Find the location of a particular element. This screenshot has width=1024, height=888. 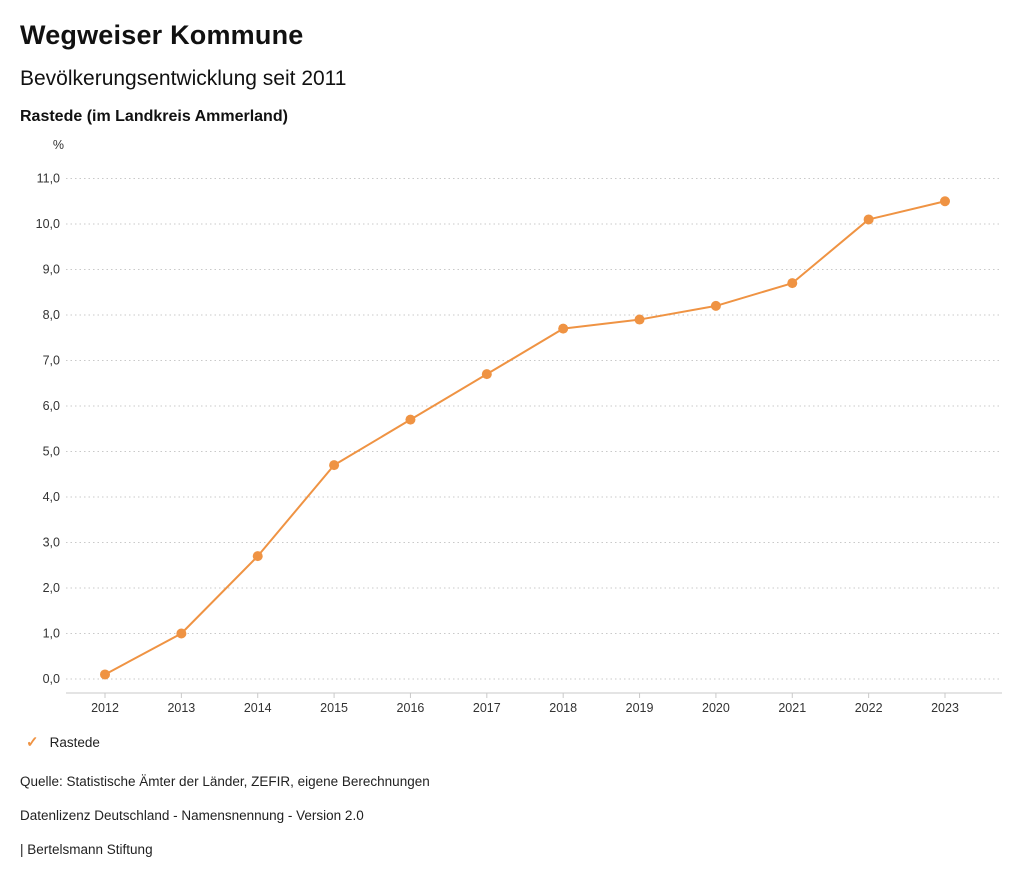

x-tick-label: 2018 is located at coordinates (563, 708).